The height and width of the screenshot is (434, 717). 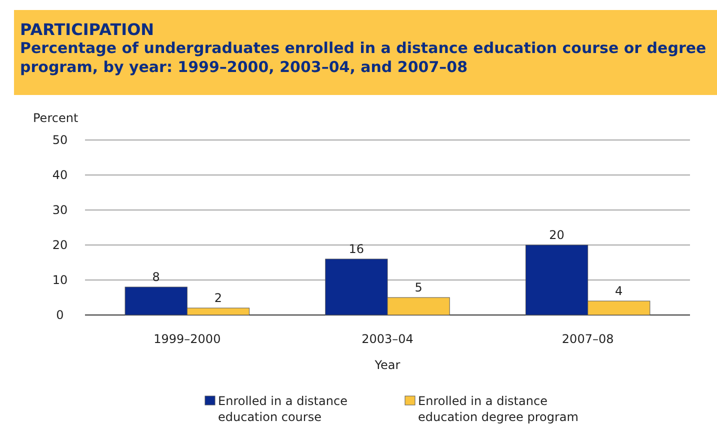 What do you see at coordinates (363, 57) in the screenshot?
I see `chart-subtitle: Percentage of undergraduates enrolled in a distance education course or degree program, by year: 1999–2000, 2003–04, and 2007–08` at bounding box center [363, 57].